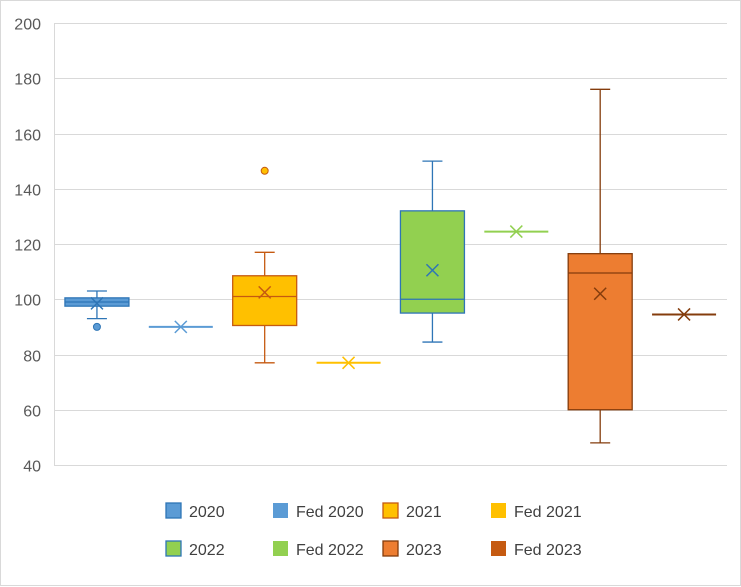  Describe the element at coordinates (32, 412) in the screenshot. I see `y-tick-label: 60` at that location.